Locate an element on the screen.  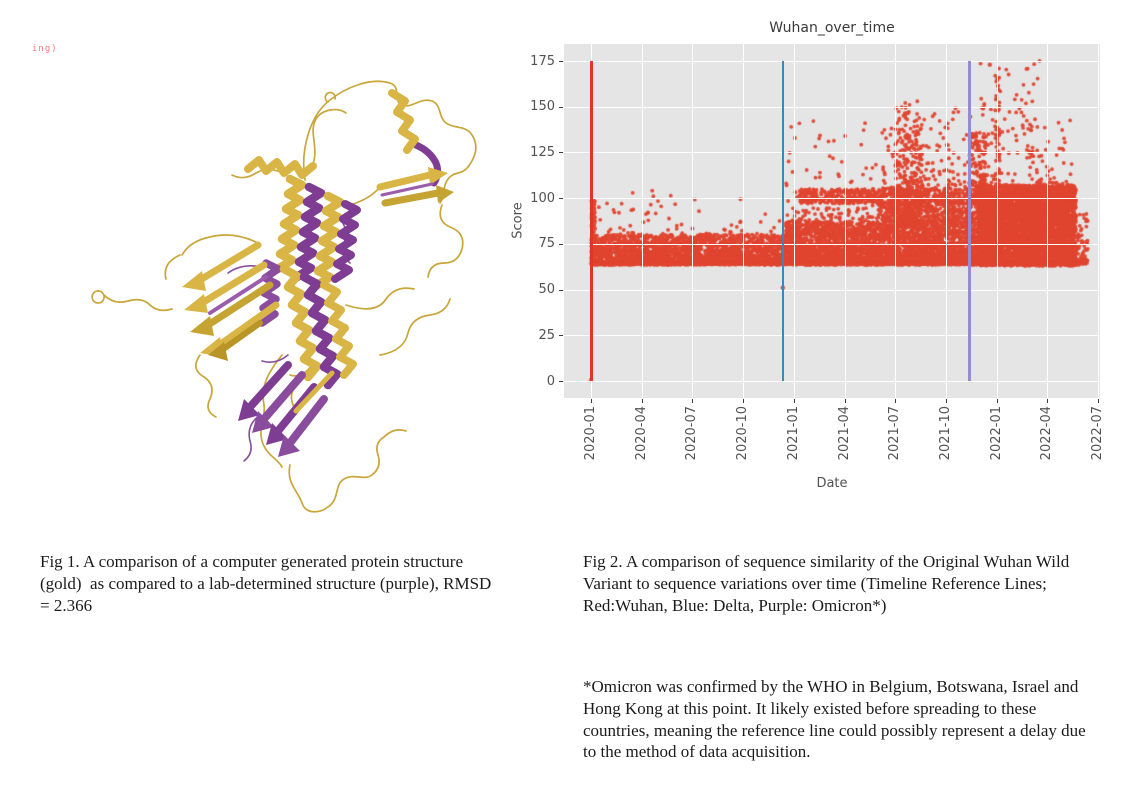
protein-beta-sheet-bottom is located at coordinates (286, 409).